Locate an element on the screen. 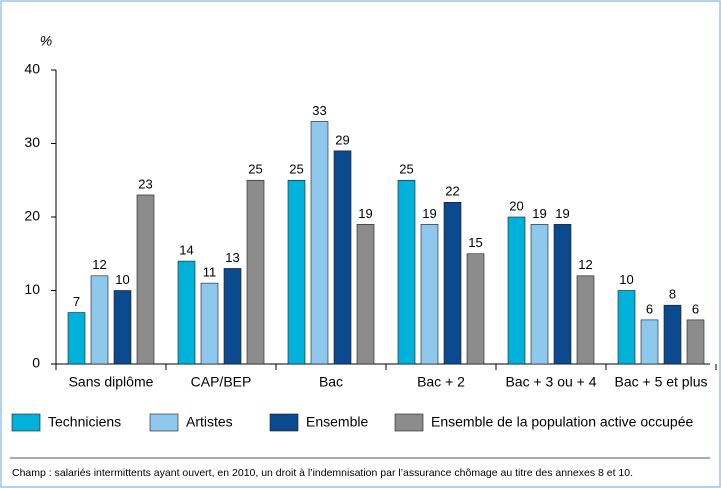 This screenshot has width=721, height=488. y-axis-label: % is located at coordinates (46, 41).